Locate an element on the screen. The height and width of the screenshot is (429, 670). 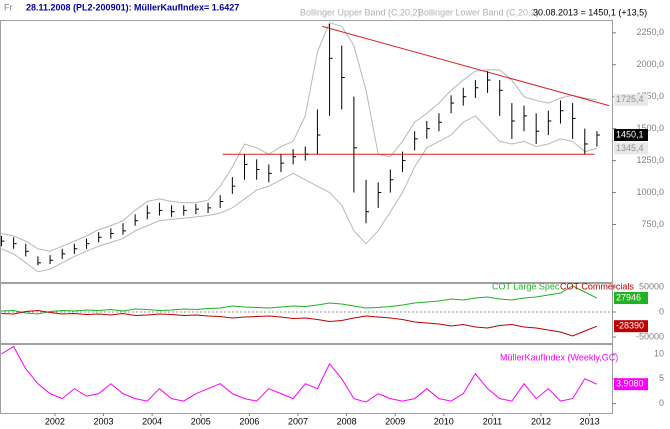
x-tick-label: 2010 is located at coordinates (444, 421).